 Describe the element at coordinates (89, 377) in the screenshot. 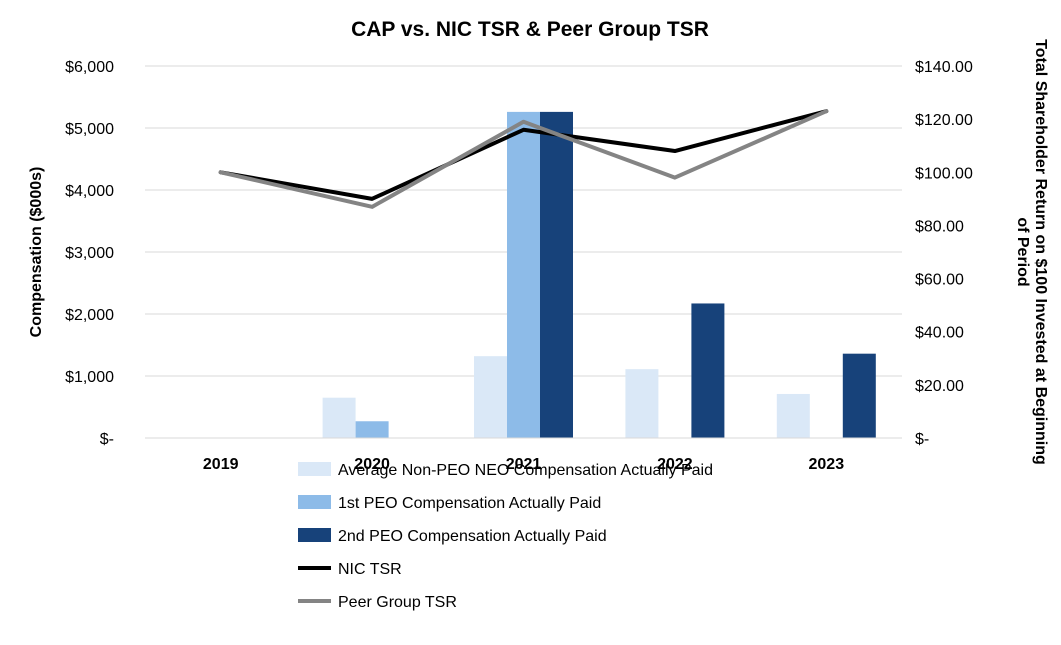

I see `y-tick-label: $1,000` at that location.